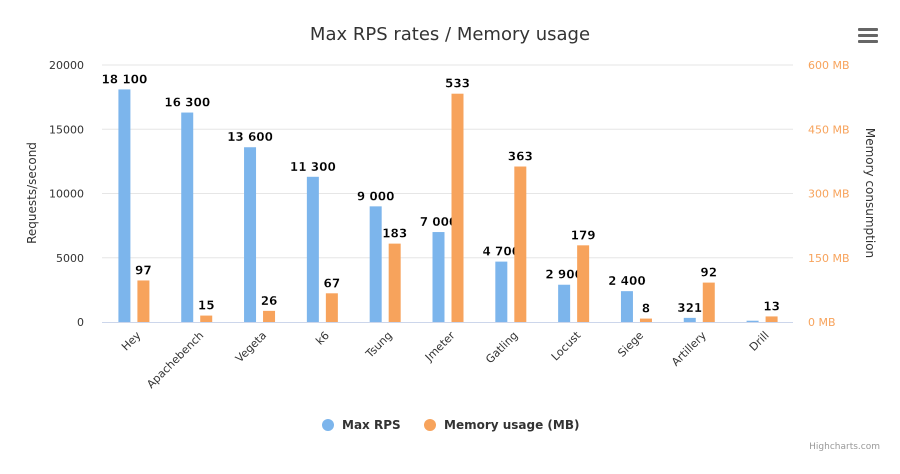 Image resolution: width=900 pixels, height=474 pixels. I want to click on x-tick-label: Gatling, so click(501, 347).